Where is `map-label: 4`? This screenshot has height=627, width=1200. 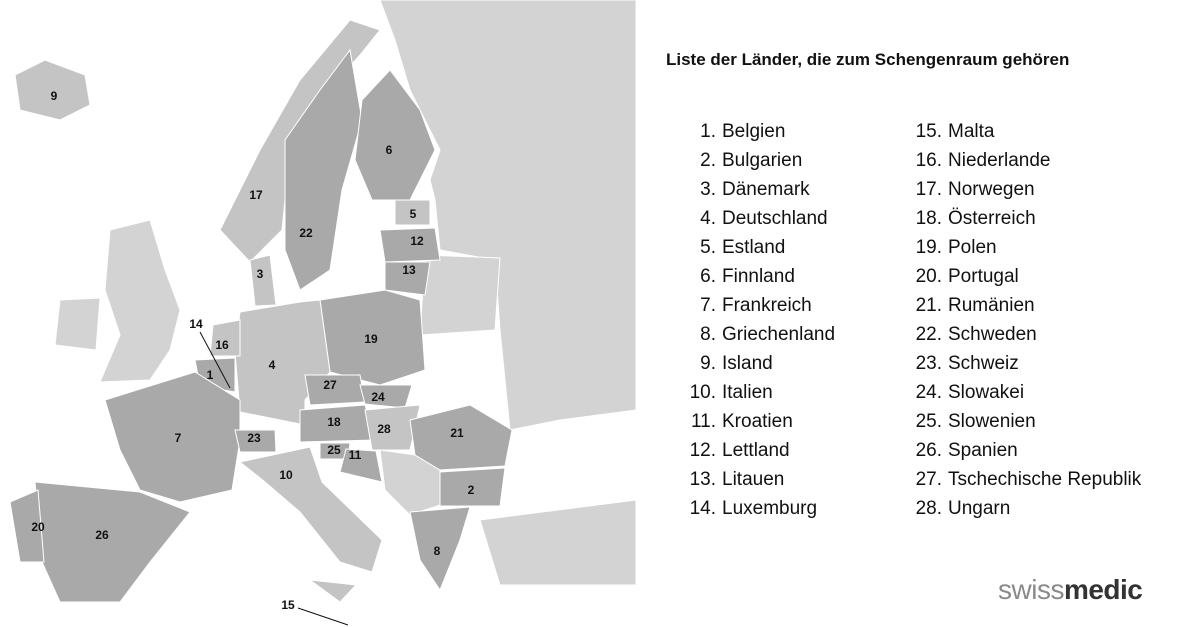
map-label: 4 is located at coordinates (272, 365).